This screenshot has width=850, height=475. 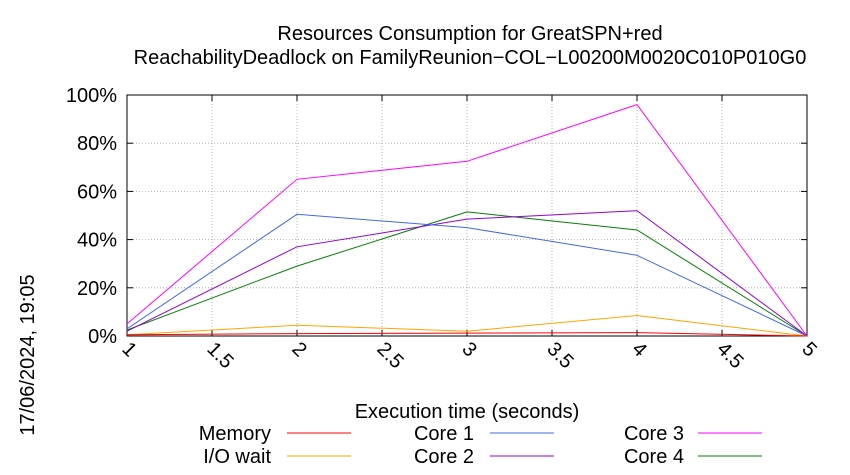 I want to click on x-tick-label: 5, so click(x=808, y=349).